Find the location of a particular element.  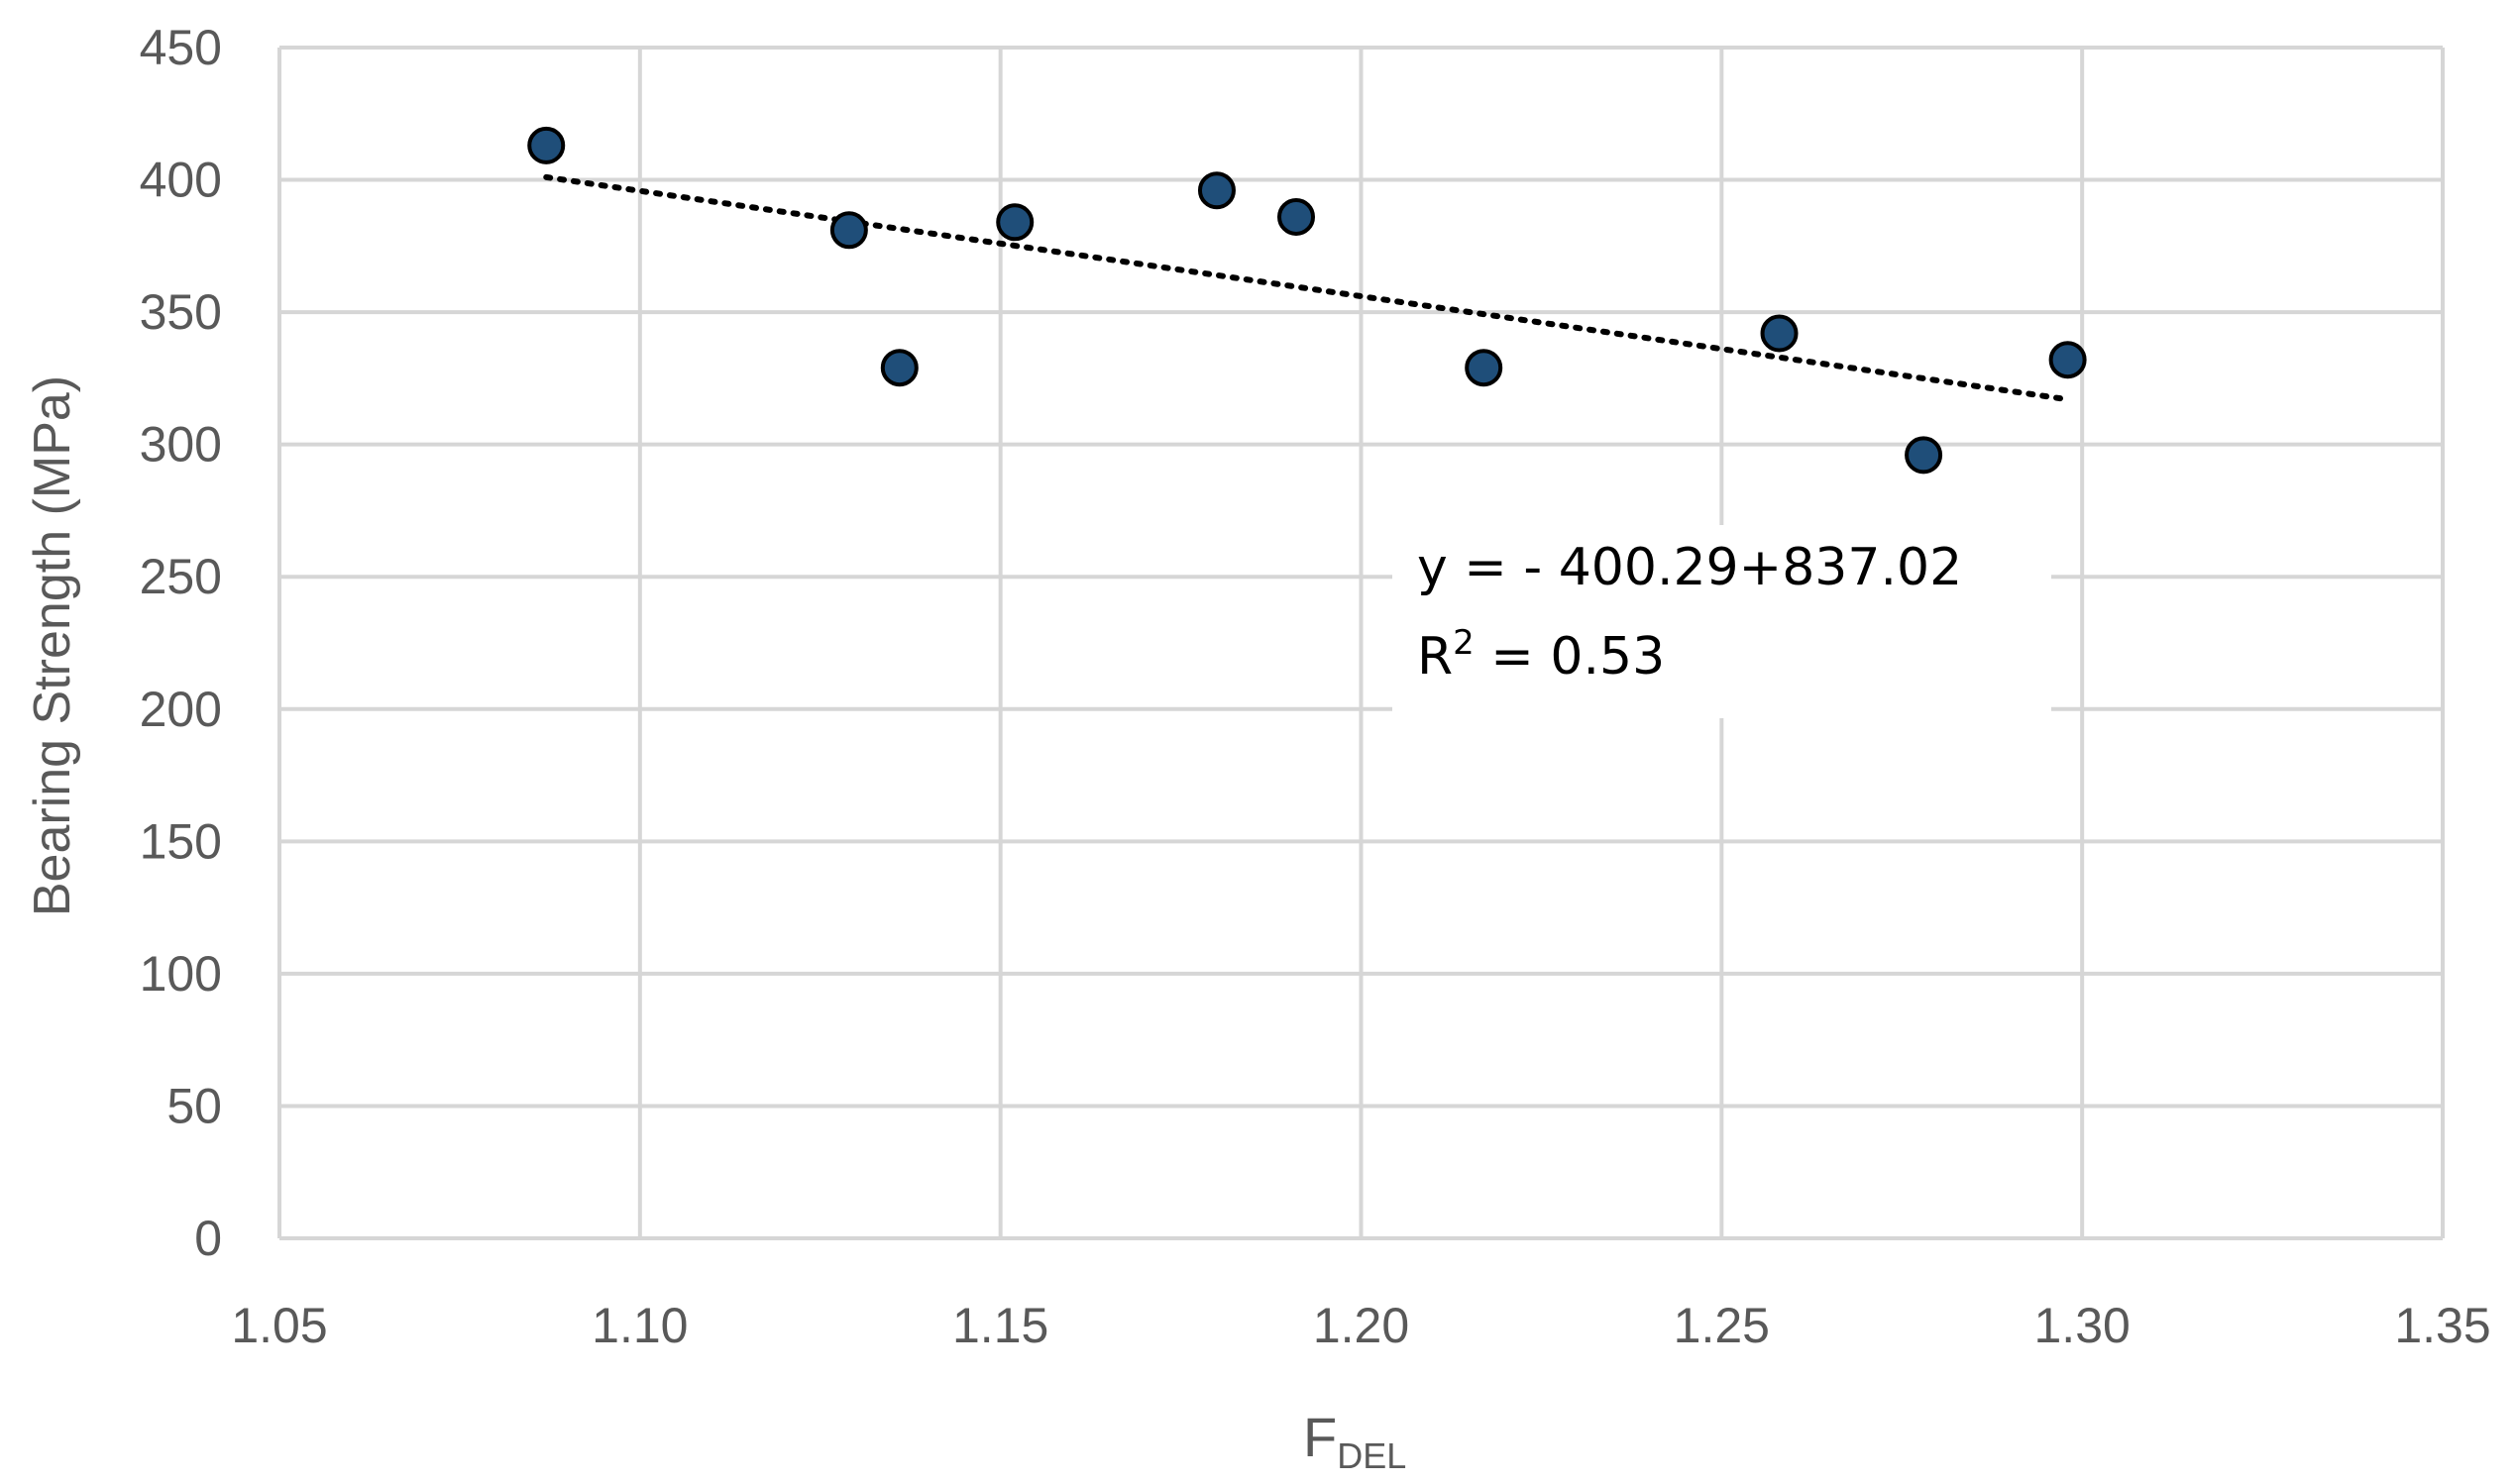

trendline is located at coordinates (1307, 288).